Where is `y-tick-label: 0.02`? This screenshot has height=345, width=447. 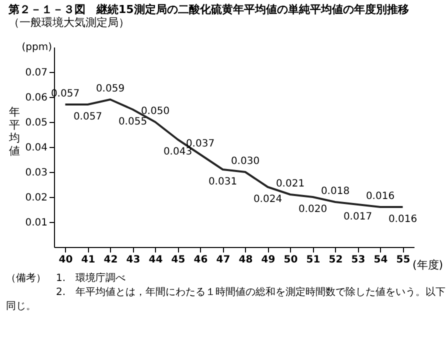 y-tick-label: 0.02 is located at coordinates (36, 198).